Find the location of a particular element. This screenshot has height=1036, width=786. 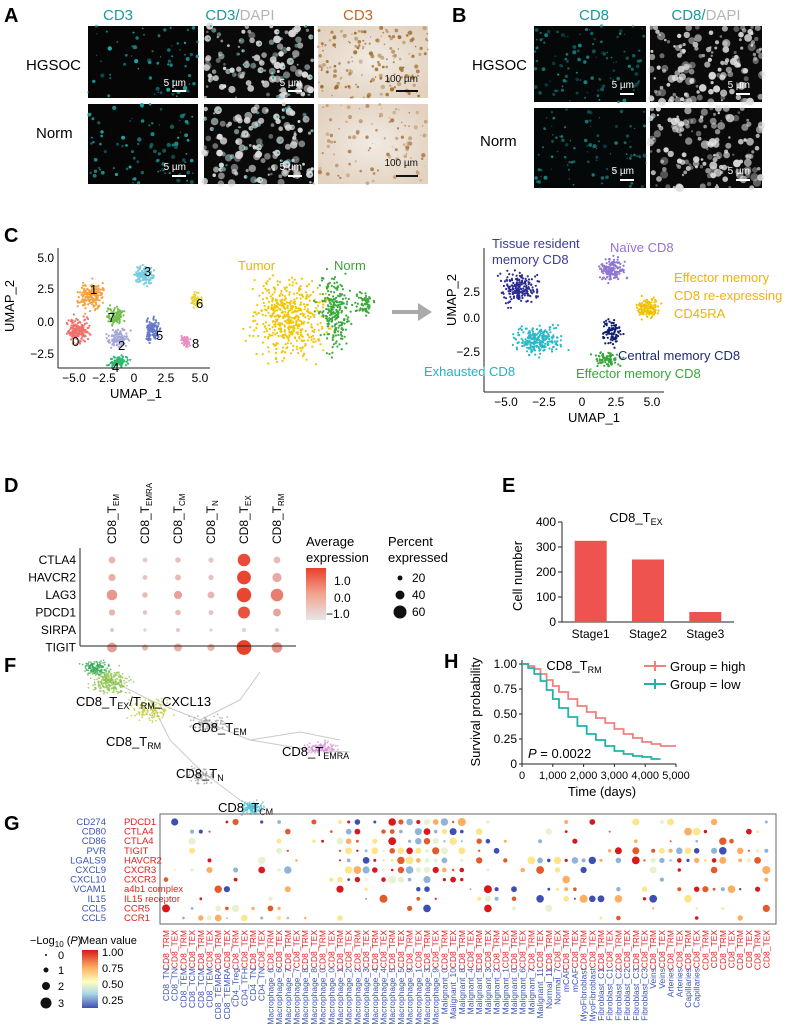

dotplot-row-label: HAVCR2 is located at coordinates (52, 578).